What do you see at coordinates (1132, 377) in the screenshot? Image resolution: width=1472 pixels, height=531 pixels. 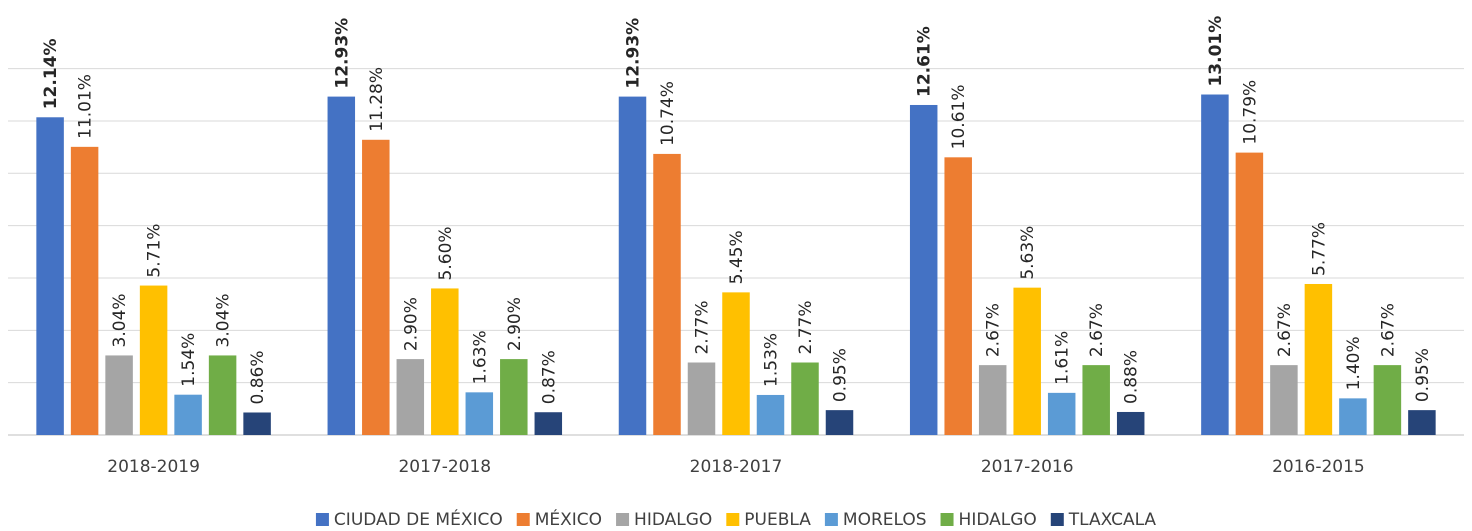 I see `data-label: 0.88%` at bounding box center [1132, 377].